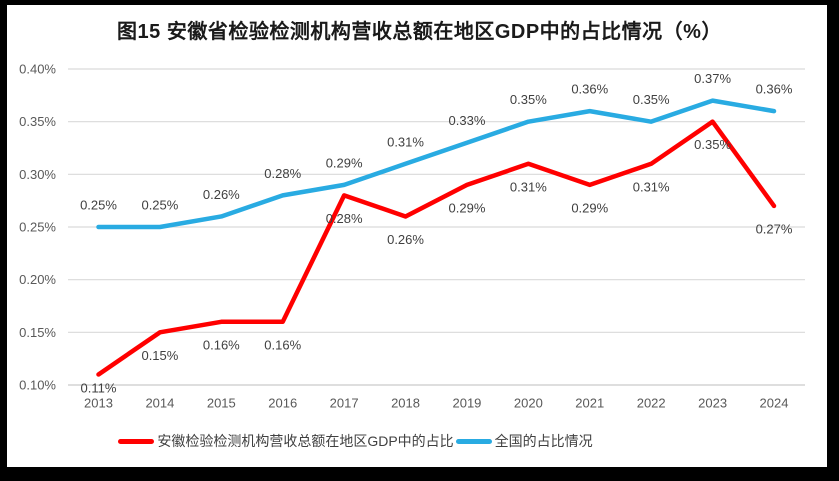 The image size is (839, 481). I want to click on anhui-data-label: 0.35%, so click(712, 144).